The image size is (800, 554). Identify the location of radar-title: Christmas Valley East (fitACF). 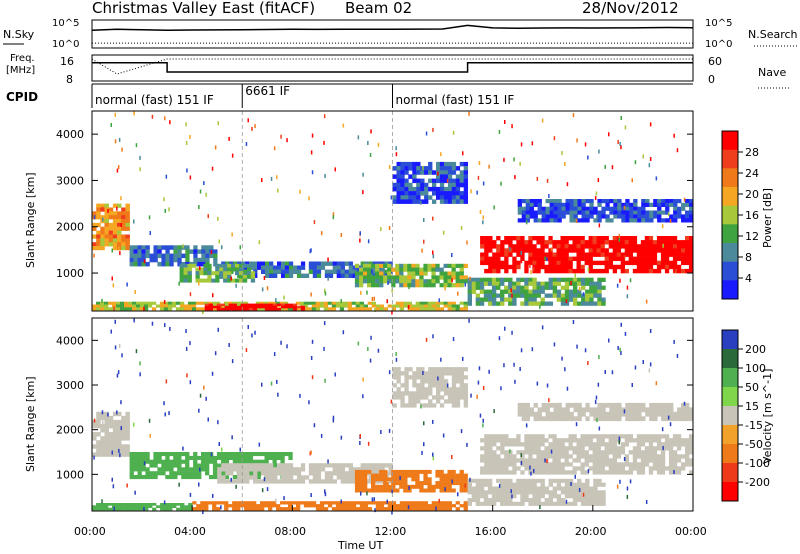
(203, 8).